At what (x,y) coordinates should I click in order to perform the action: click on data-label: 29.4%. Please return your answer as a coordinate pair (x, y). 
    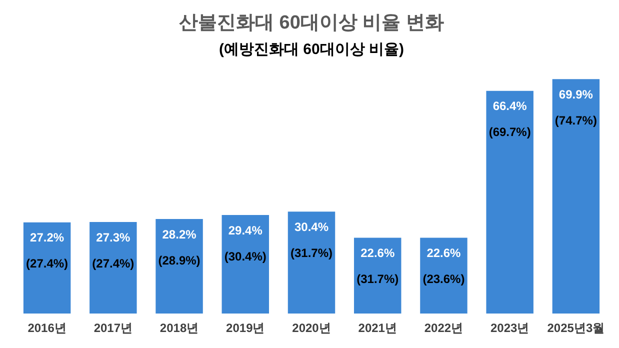
    Looking at the image, I should click on (245, 230).